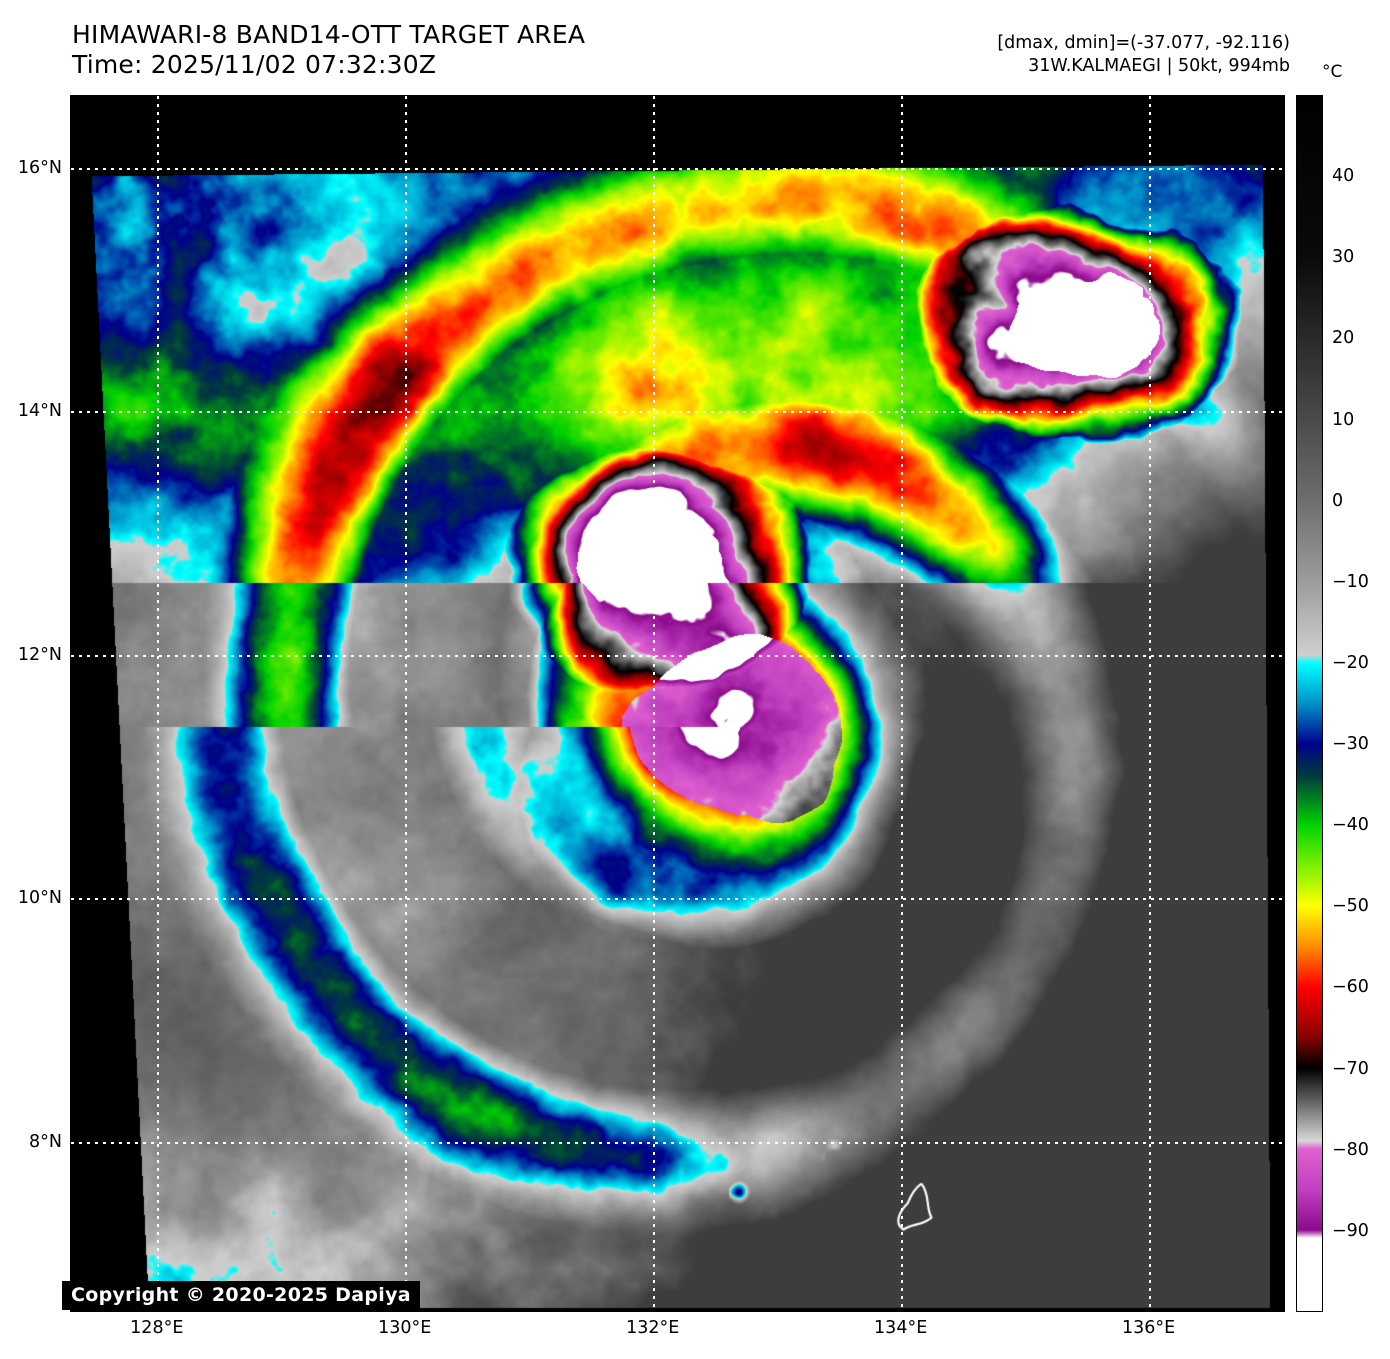 The image size is (1390, 1359). What do you see at coordinates (39, 898) in the screenshot?
I see `latitude-tick: 10°N` at bounding box center [39, 898].